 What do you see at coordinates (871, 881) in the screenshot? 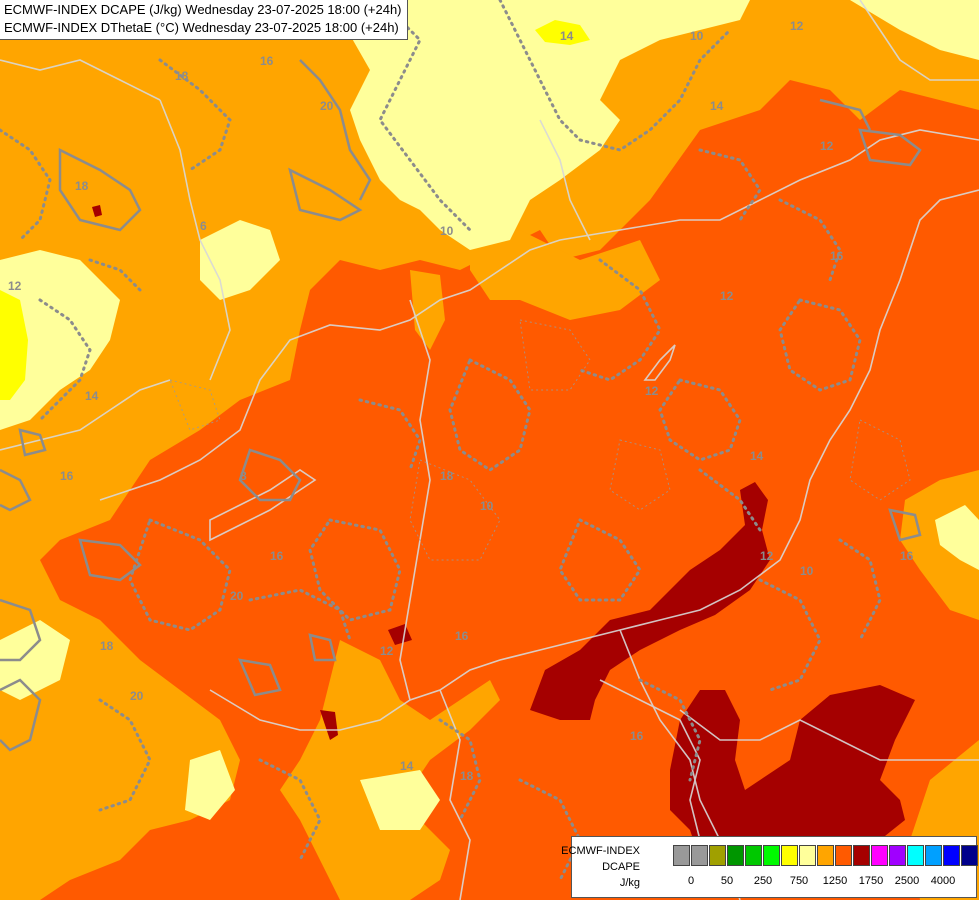
I see `legend-tick-label: 1750` at bounding box center [871, 881].